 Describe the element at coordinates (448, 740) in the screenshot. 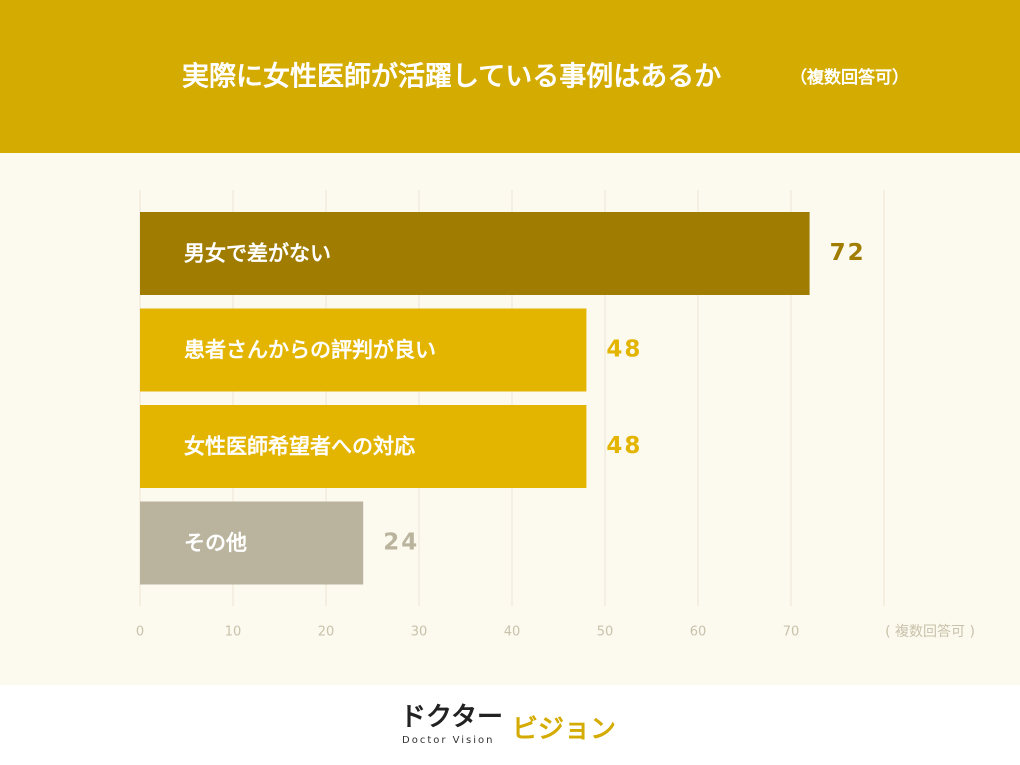

I see `logo-sub: Doctor Vision` at that location.